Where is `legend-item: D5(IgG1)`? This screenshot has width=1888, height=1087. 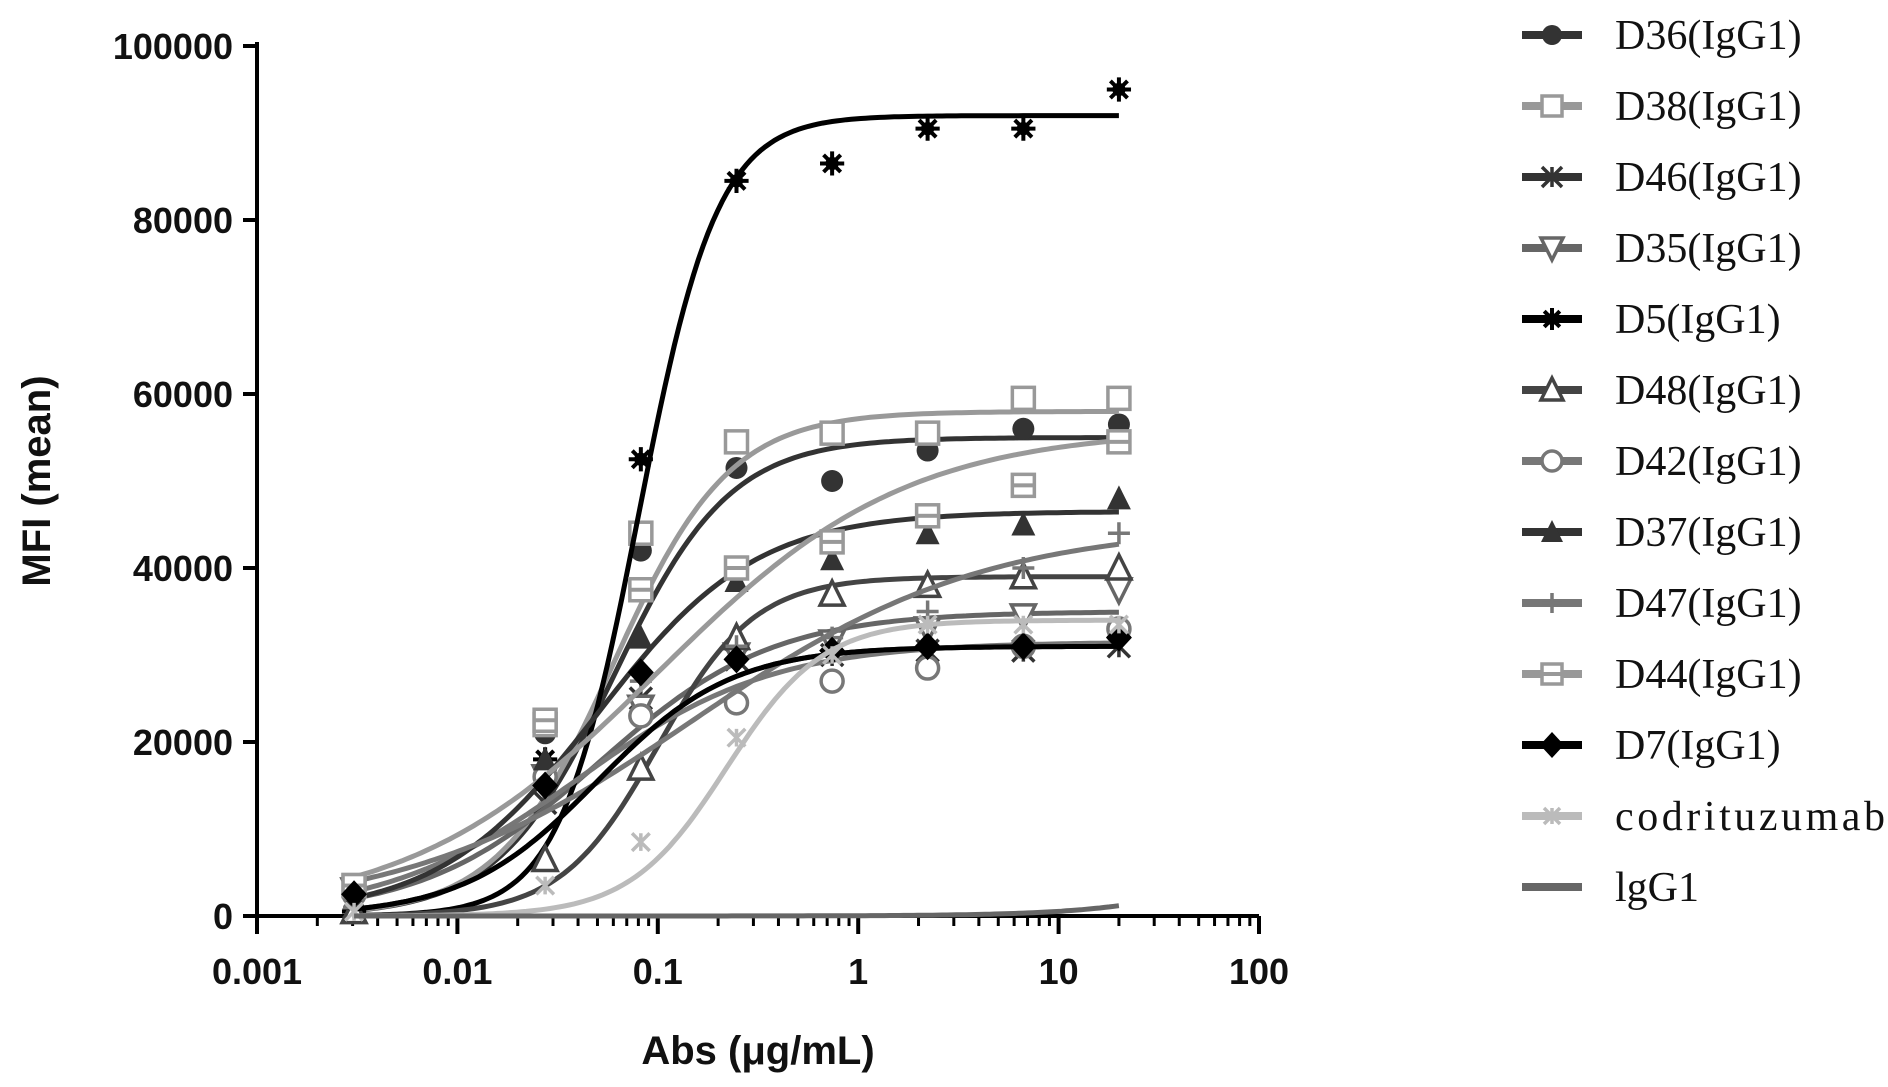 legend-item: D5(IgG1) is located at coordinates (1651, 320).